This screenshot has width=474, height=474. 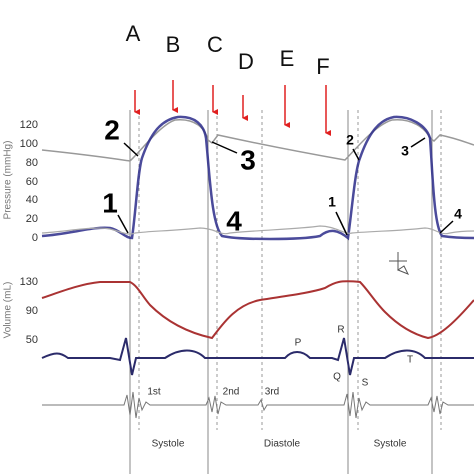 I want to click on sound-label: 3rd, so click(x=272, y=392).